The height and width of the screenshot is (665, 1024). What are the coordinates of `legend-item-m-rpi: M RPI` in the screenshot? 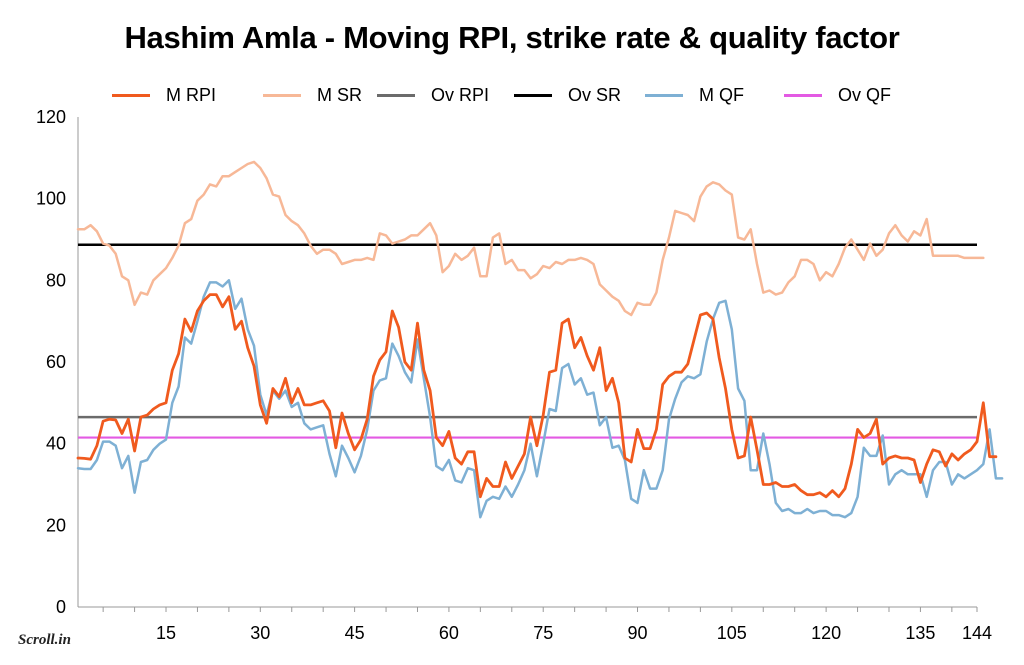 It's located at (164, 95).